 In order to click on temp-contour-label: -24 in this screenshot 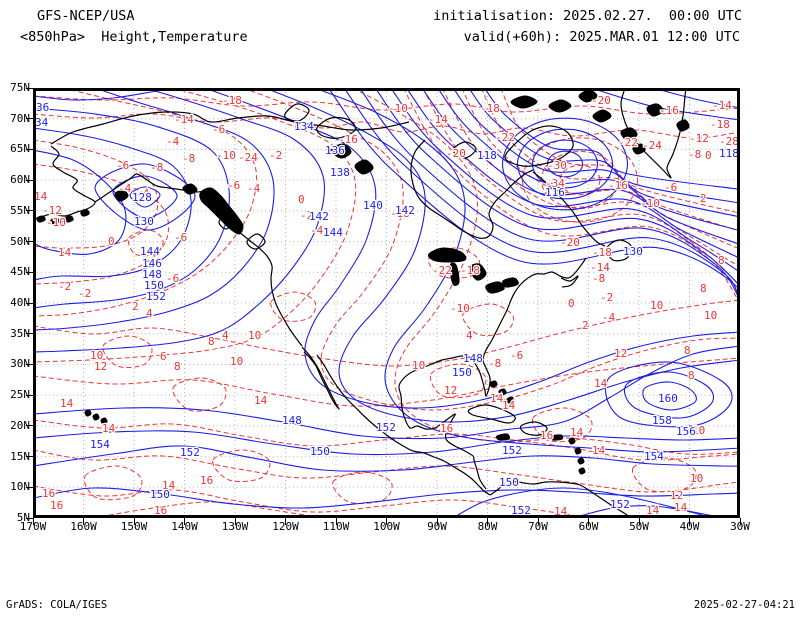, I will do `click(248, 157)`.